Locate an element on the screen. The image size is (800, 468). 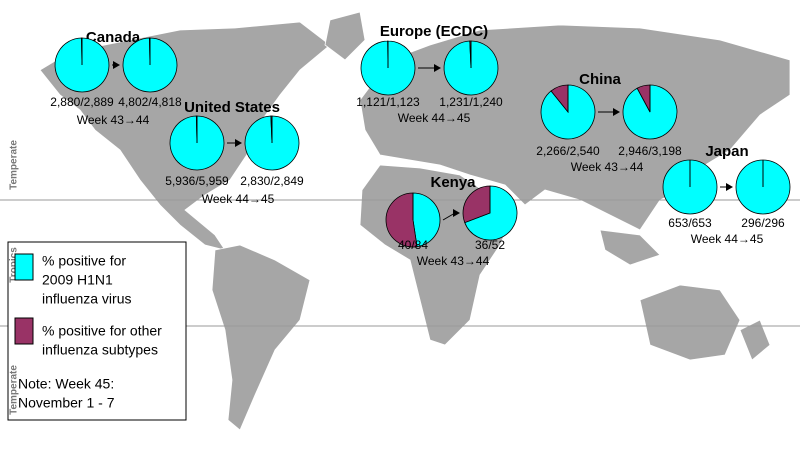
pie-label: 2,946/3,198 is located at coordinates (650, 151).